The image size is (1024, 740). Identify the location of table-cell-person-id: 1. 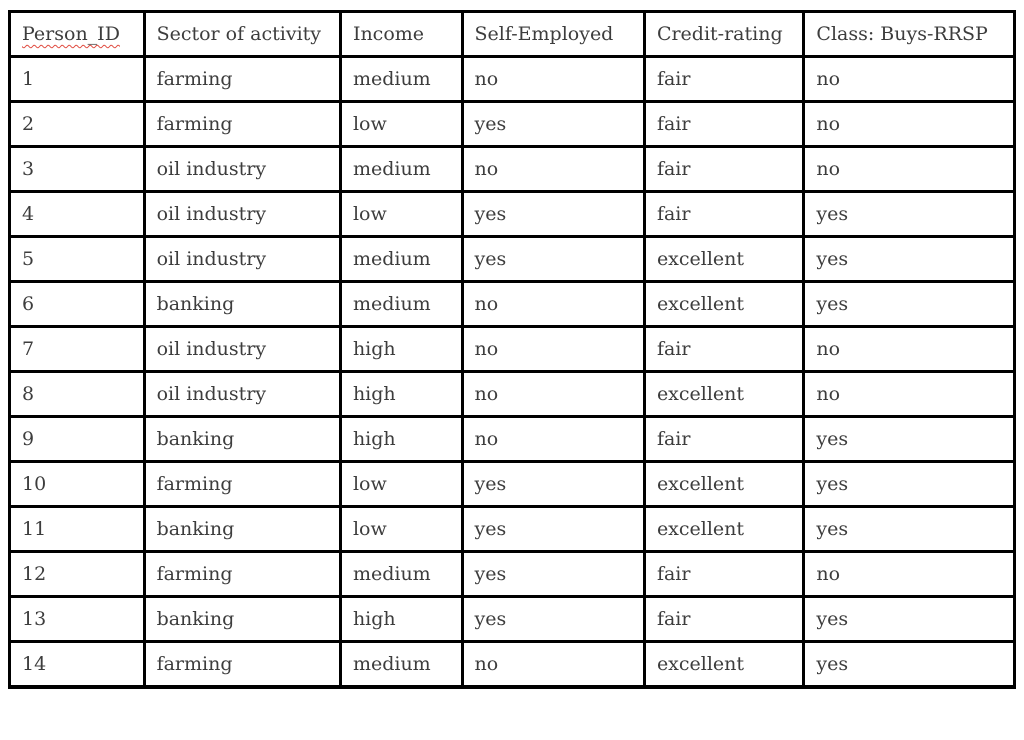
(77, 79).